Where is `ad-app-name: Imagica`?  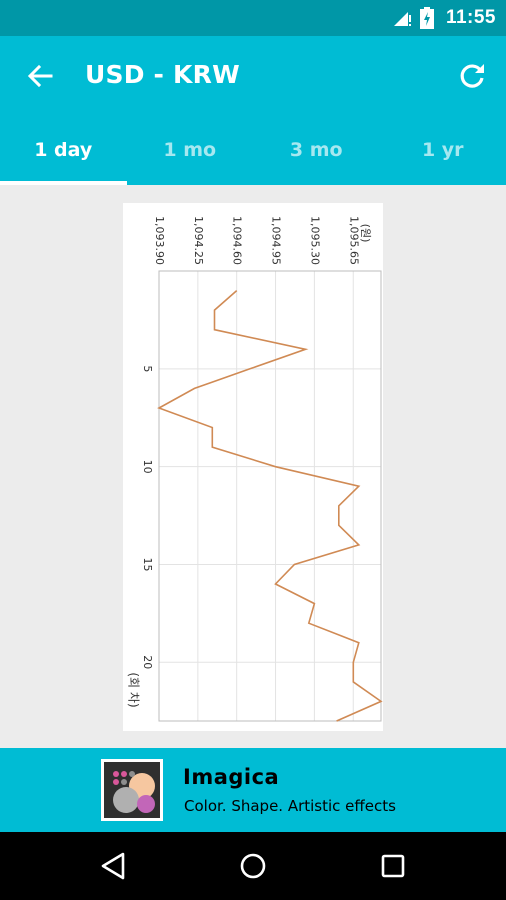 ad-app-name: Imagica is located at coordinates (231, 777).